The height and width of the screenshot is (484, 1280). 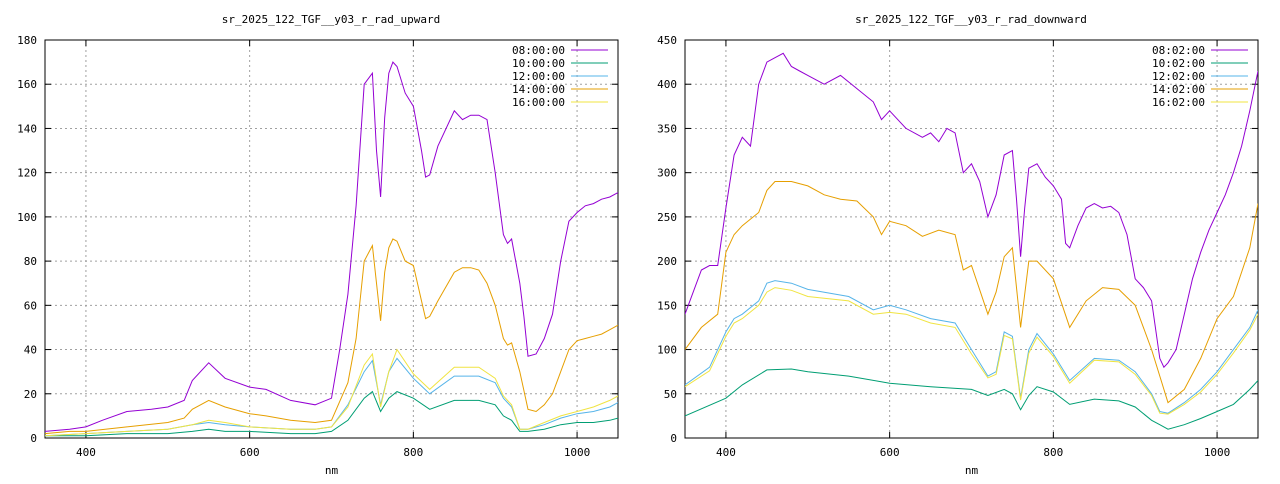 I want to click on chart-title: sr_2025_122_TGF__y03_r_rad_downward, so click(x=971, y=19).